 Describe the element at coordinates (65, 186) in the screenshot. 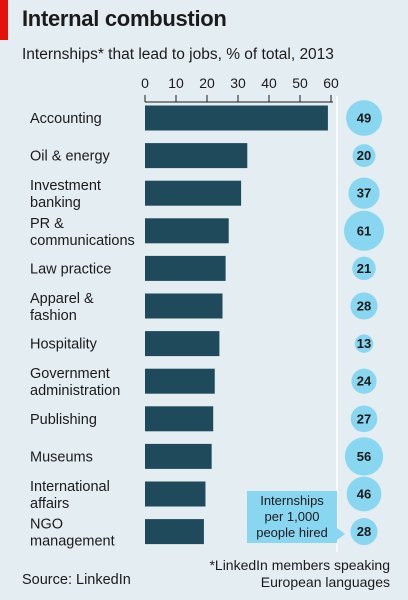

I see `category-label-line: Investment` at that location.